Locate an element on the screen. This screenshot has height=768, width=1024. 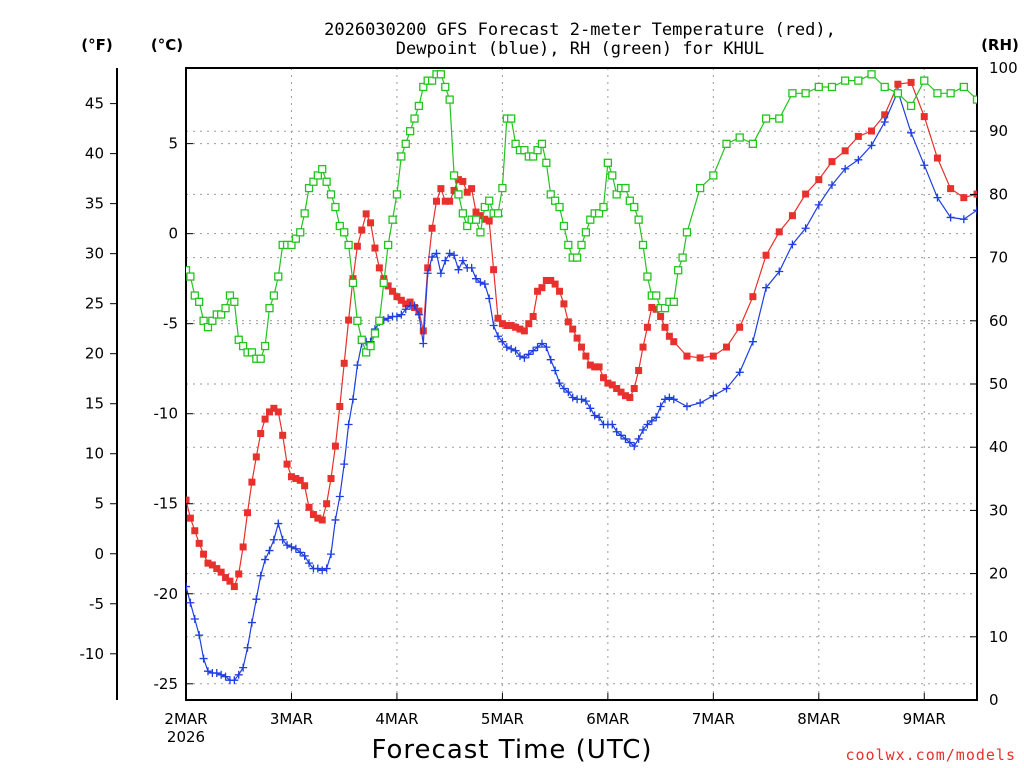
celsius-unit-label: (°C) is located at coordinates (167, 45).